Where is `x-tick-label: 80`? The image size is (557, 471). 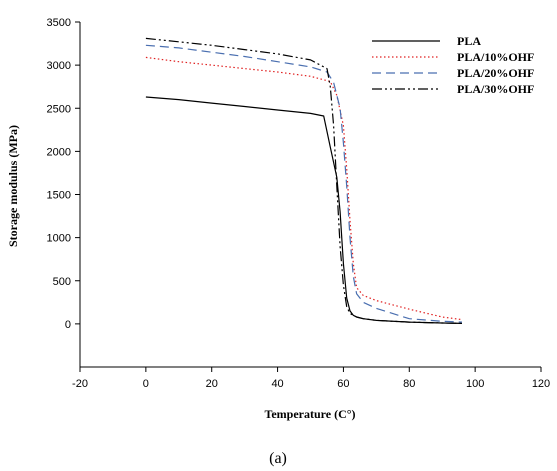
x-tick-label: 80 is located at coordinates (409, 384).